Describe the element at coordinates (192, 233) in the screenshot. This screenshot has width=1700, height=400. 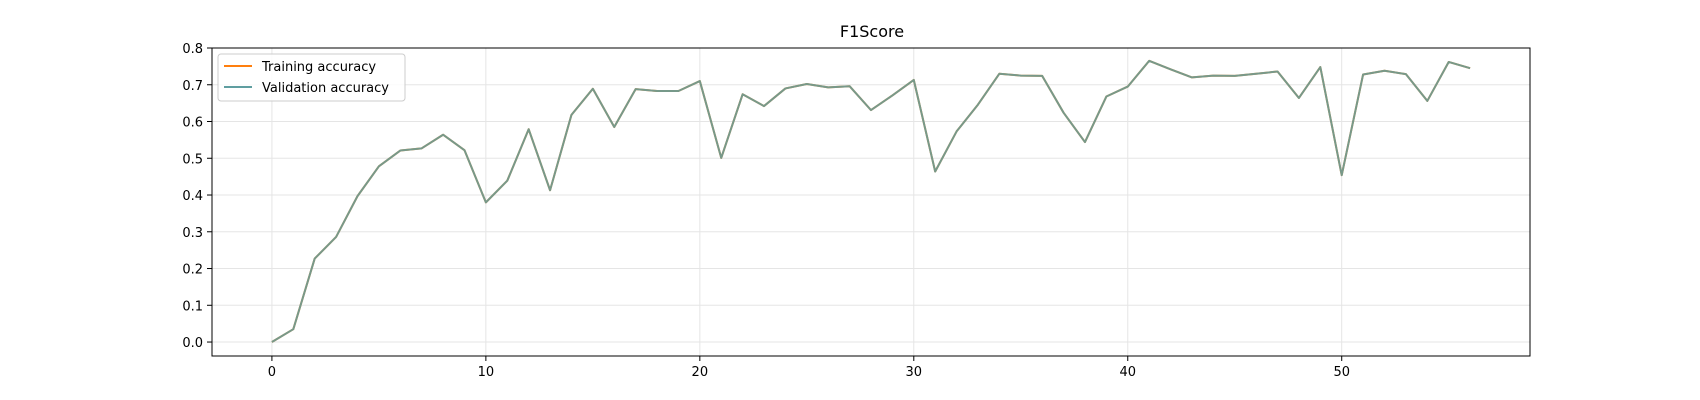
I see `y-tick-label: 0.3` at that location.